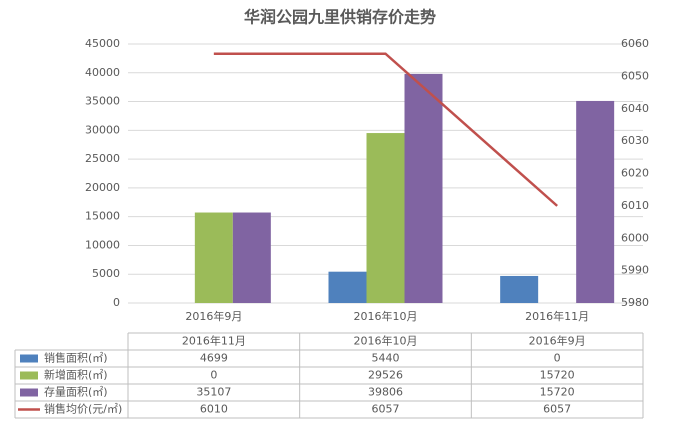 The image size is (687, 437). Describe the element at coordinates (102, 244) in the screenshot. I see `y-tick-label: 10000` at that location.